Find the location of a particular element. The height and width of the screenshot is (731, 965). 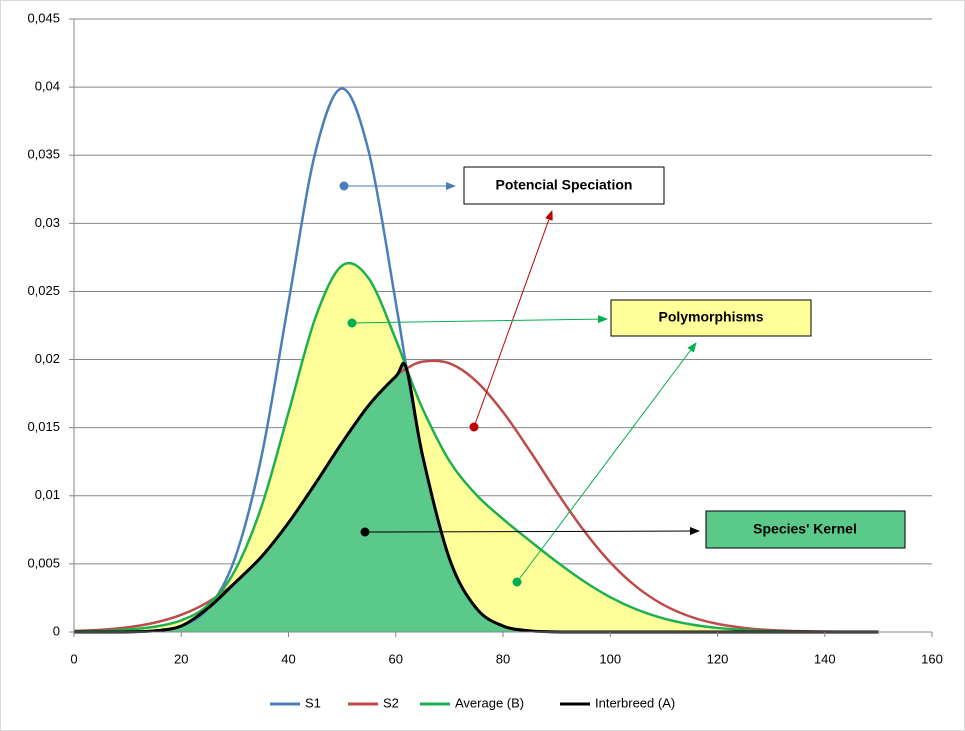

y-tick-label: 0,025 is located at coordinates (43, 290).